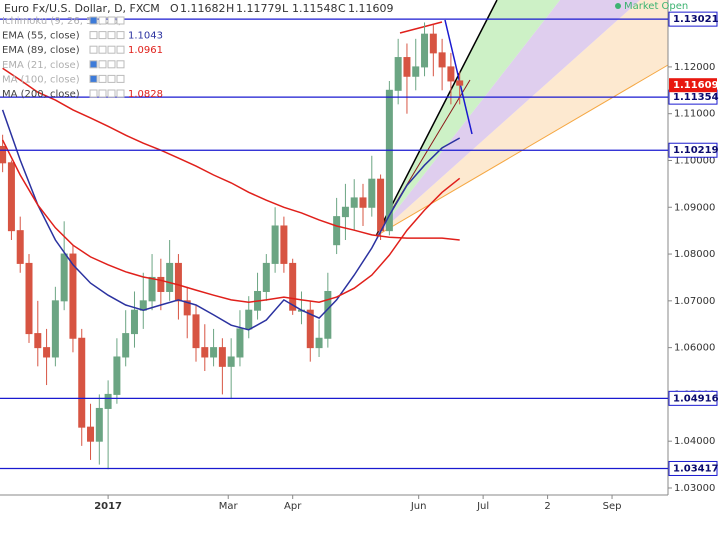  I want to click on ohlc-label: H, so click(230, 8).